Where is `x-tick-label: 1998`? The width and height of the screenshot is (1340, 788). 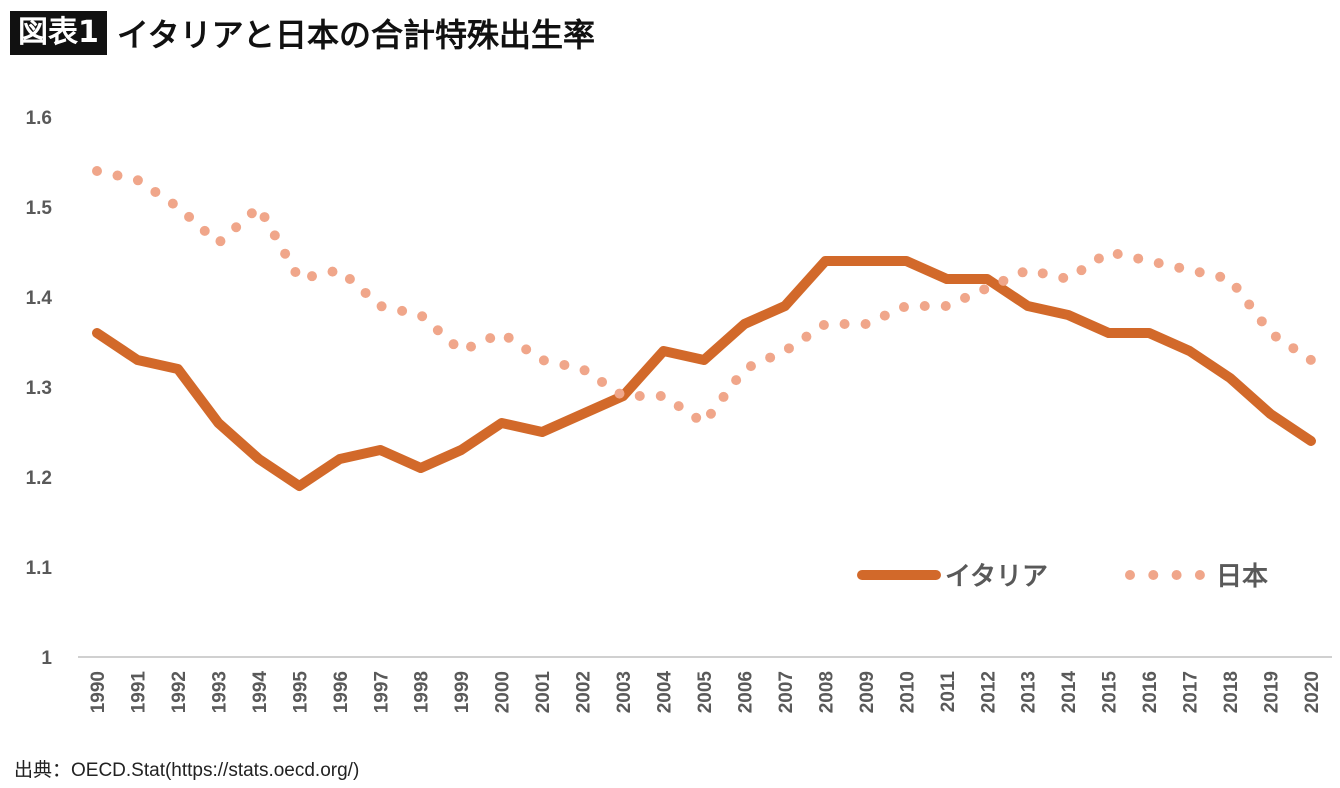
x-tick-label: 1998 is located at coordinates (422, 692).